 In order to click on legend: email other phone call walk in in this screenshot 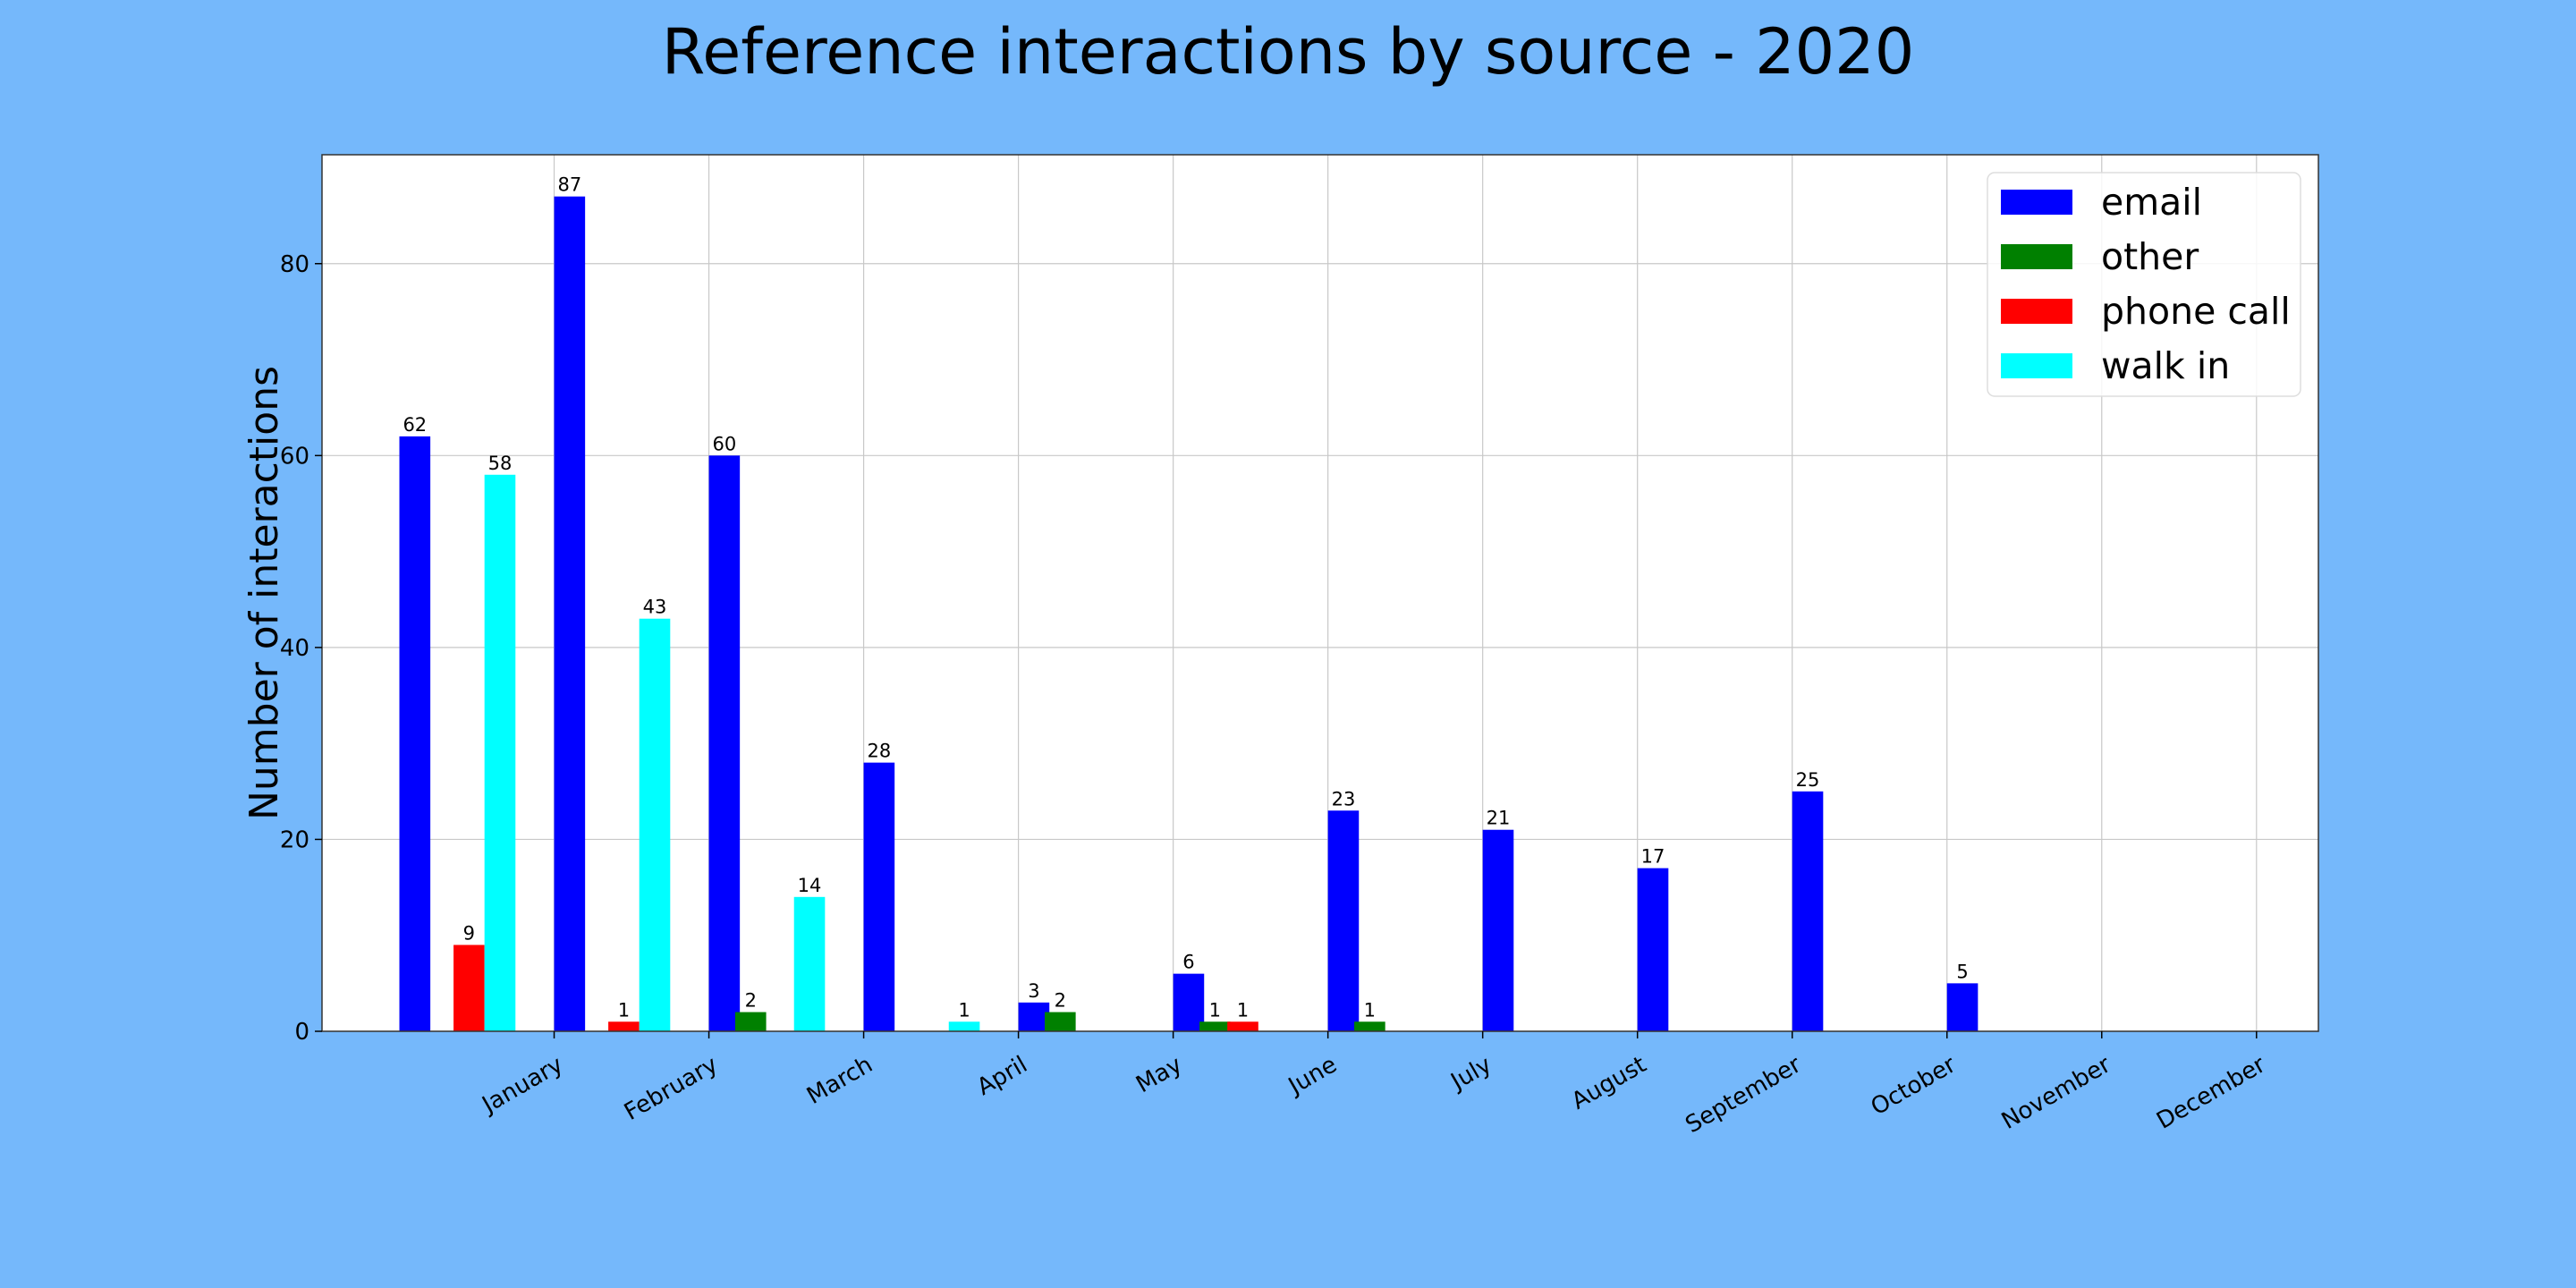, I will do `click(2144, 284)`.